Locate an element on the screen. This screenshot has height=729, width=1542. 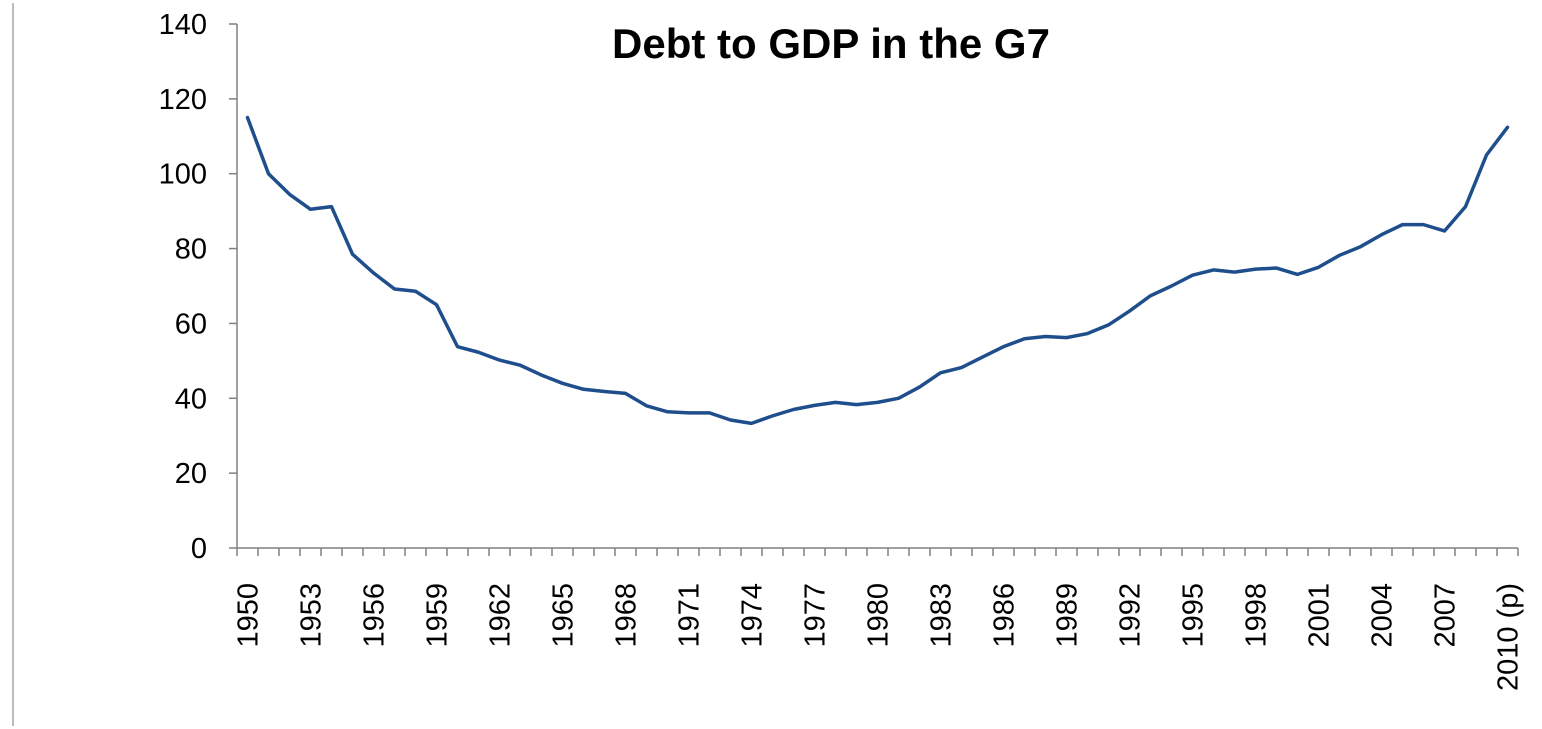
x-tick-label: 1953 is located at coordinates (312, 615).